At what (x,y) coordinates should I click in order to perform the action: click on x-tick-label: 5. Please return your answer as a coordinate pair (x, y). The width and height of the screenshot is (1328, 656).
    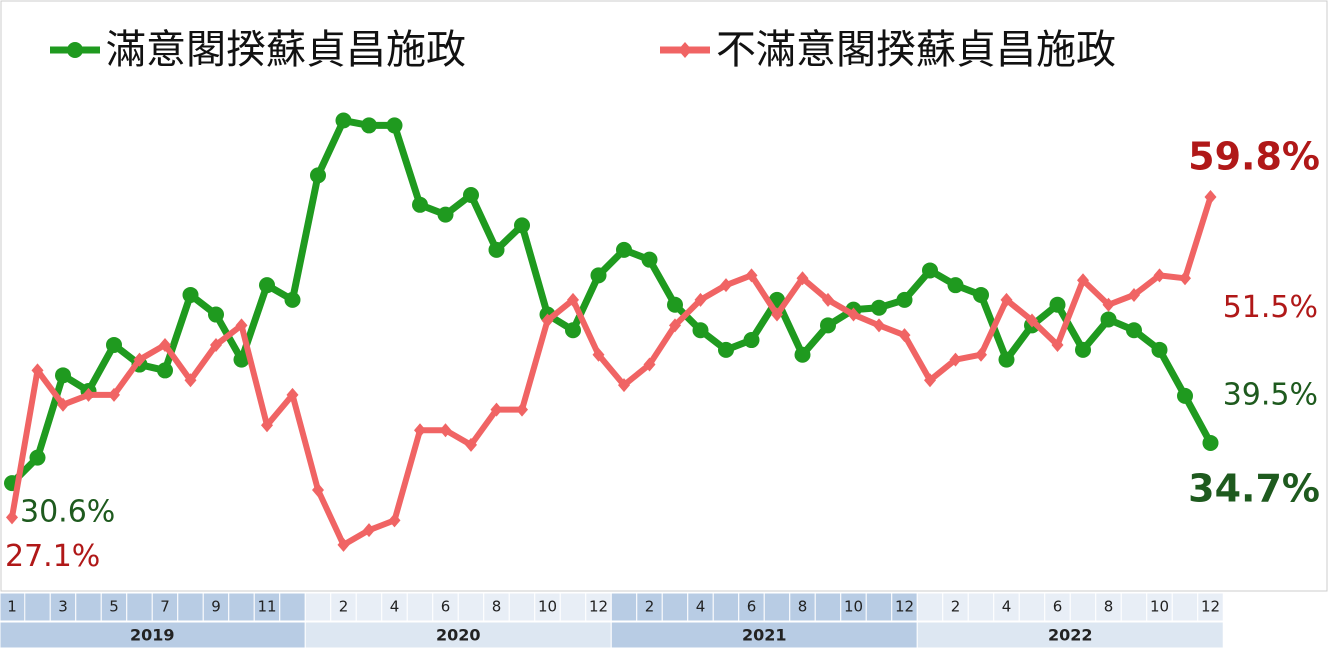
    Looking at the image, I should click on (114, 607).